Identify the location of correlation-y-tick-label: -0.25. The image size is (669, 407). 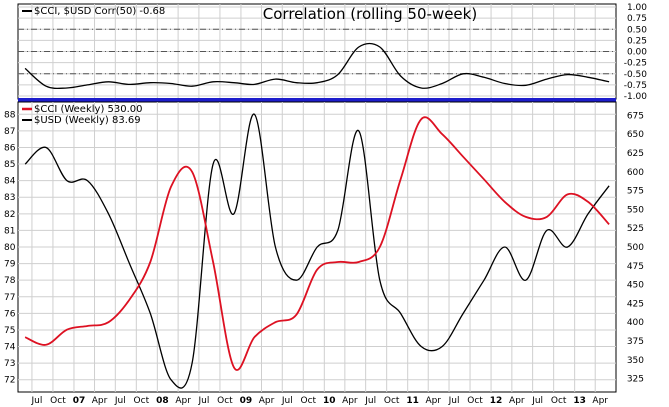
(635, 64).